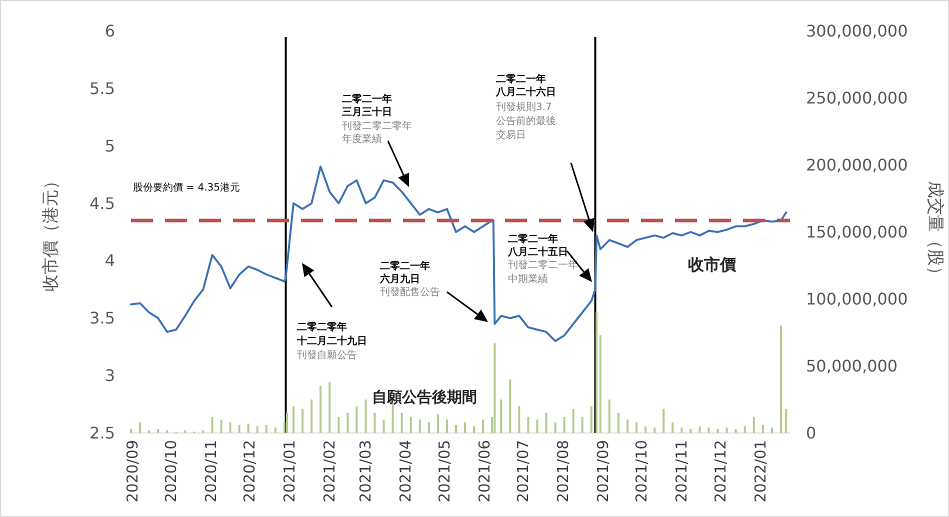 This screenshot has width=949, height=517. What do you see at coordinates (377, 126) in the screenshot?
I see `annotation: 刊發二零二零年` at bounding box center [377, 126].